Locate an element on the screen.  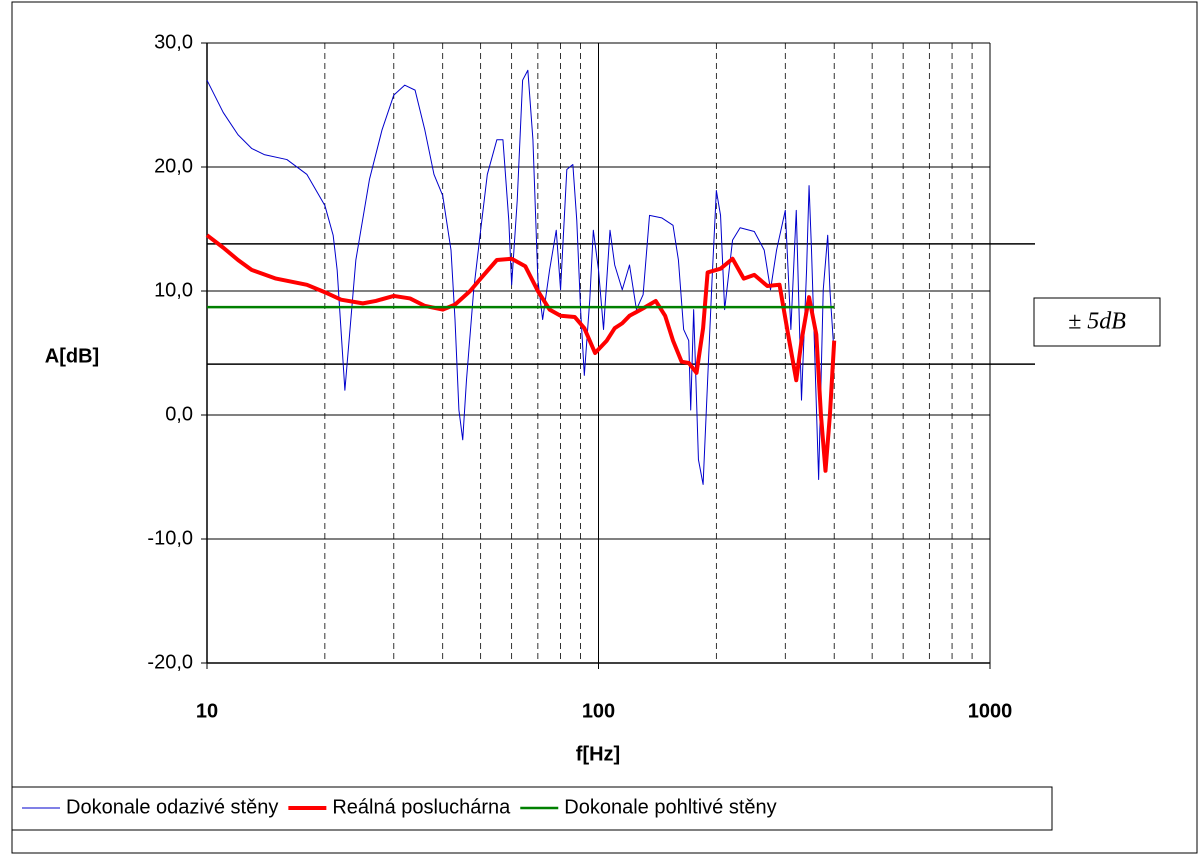
y-tick-label: 0,0 is located at coordinates (179, 414).